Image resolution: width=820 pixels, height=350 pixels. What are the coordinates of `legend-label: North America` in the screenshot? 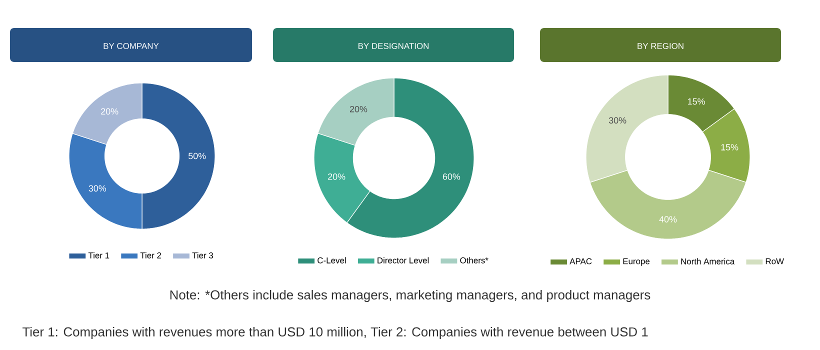 It's located at (708, 261).